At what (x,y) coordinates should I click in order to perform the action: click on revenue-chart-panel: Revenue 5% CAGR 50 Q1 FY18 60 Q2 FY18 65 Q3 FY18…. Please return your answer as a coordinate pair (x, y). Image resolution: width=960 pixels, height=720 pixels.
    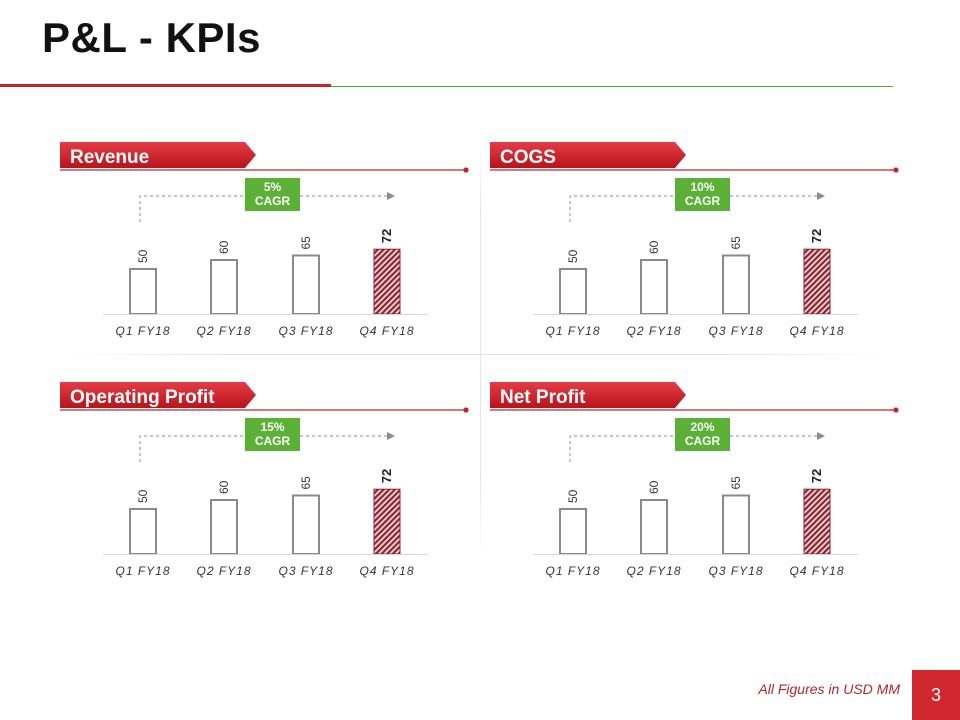
    Looking at the image, I should click on (268, 245).